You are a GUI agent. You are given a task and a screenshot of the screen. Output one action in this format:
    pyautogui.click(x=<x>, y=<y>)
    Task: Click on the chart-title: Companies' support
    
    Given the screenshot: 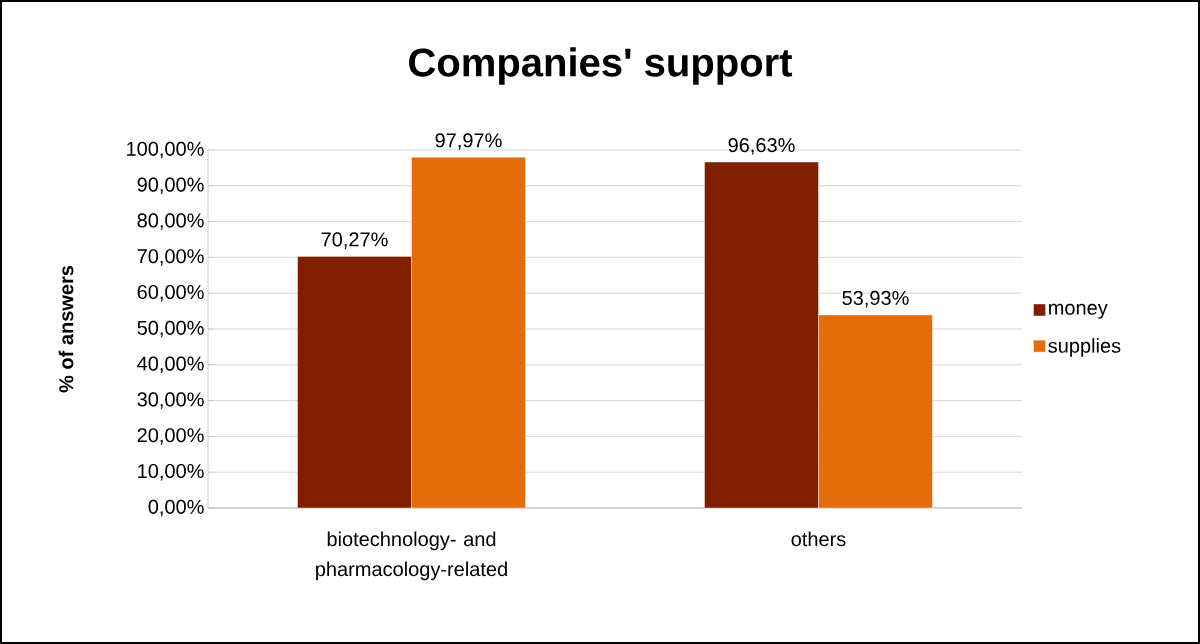 What is the action you would take?
    pyautogui.click(x=601, y=66)
    